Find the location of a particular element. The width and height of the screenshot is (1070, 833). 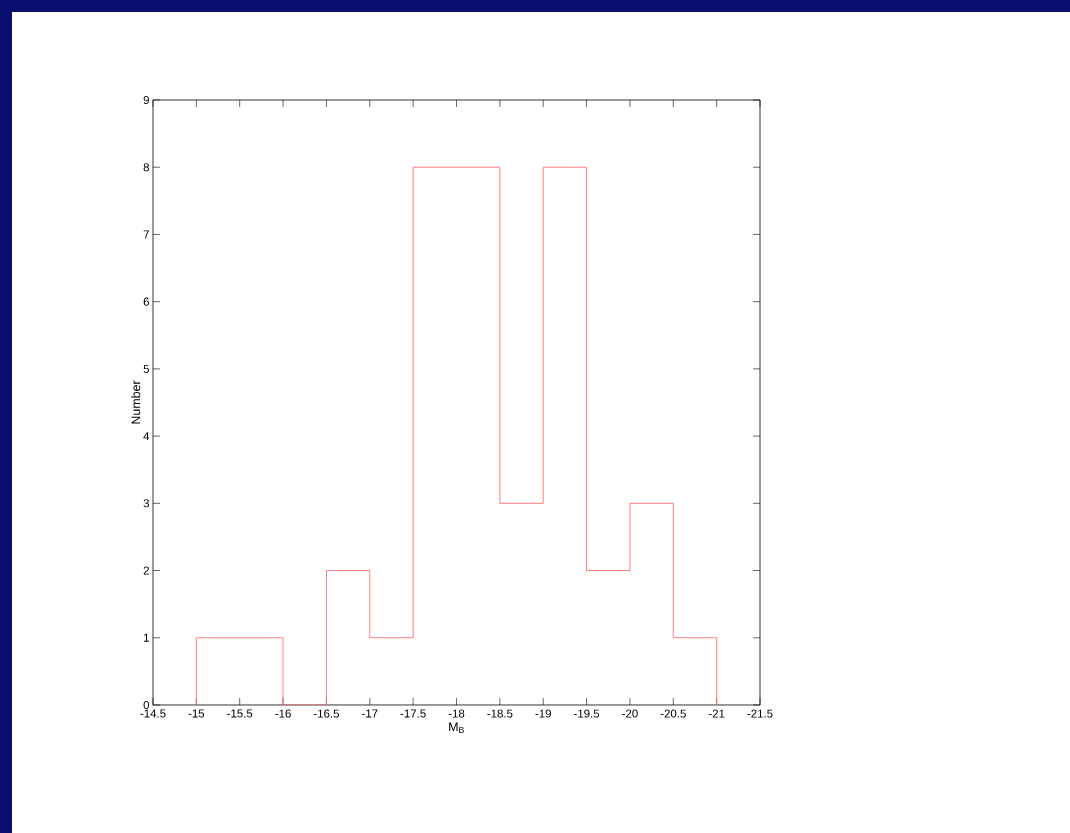

y-tick-label: 9 is located at coordinates (146, 100).